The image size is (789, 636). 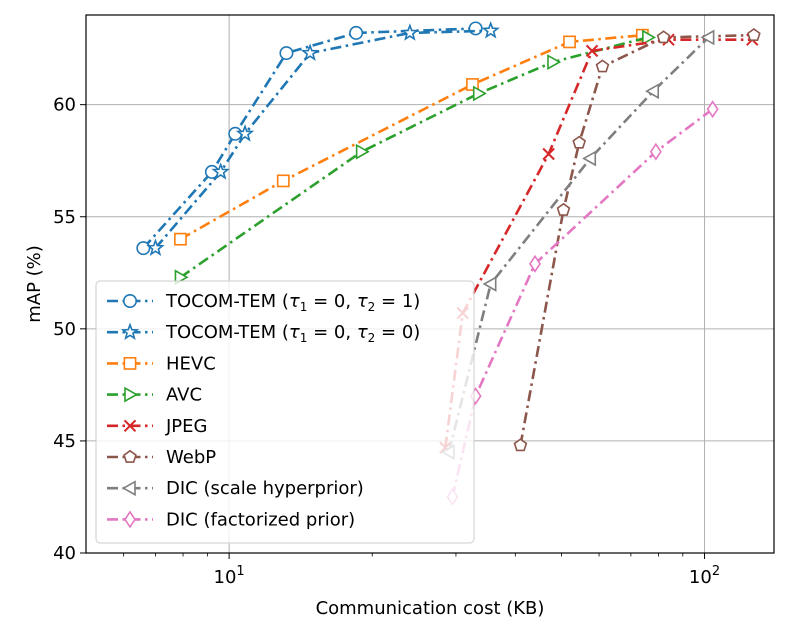 I want to click on legend-label: TOCOM-TEM (τ1 = 0, τ2 = 1), so click(x=292, y=302).